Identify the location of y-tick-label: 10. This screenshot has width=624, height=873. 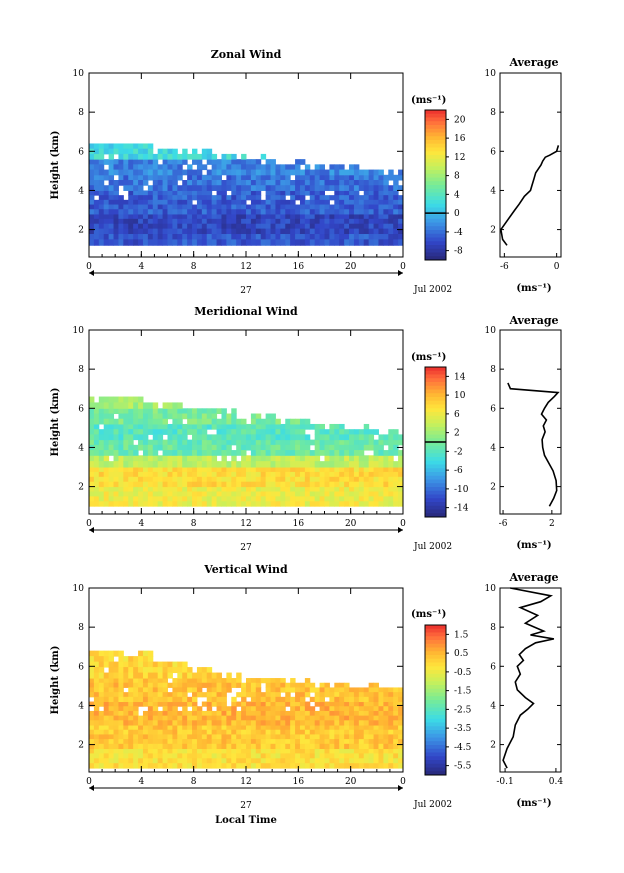
(79, 589).